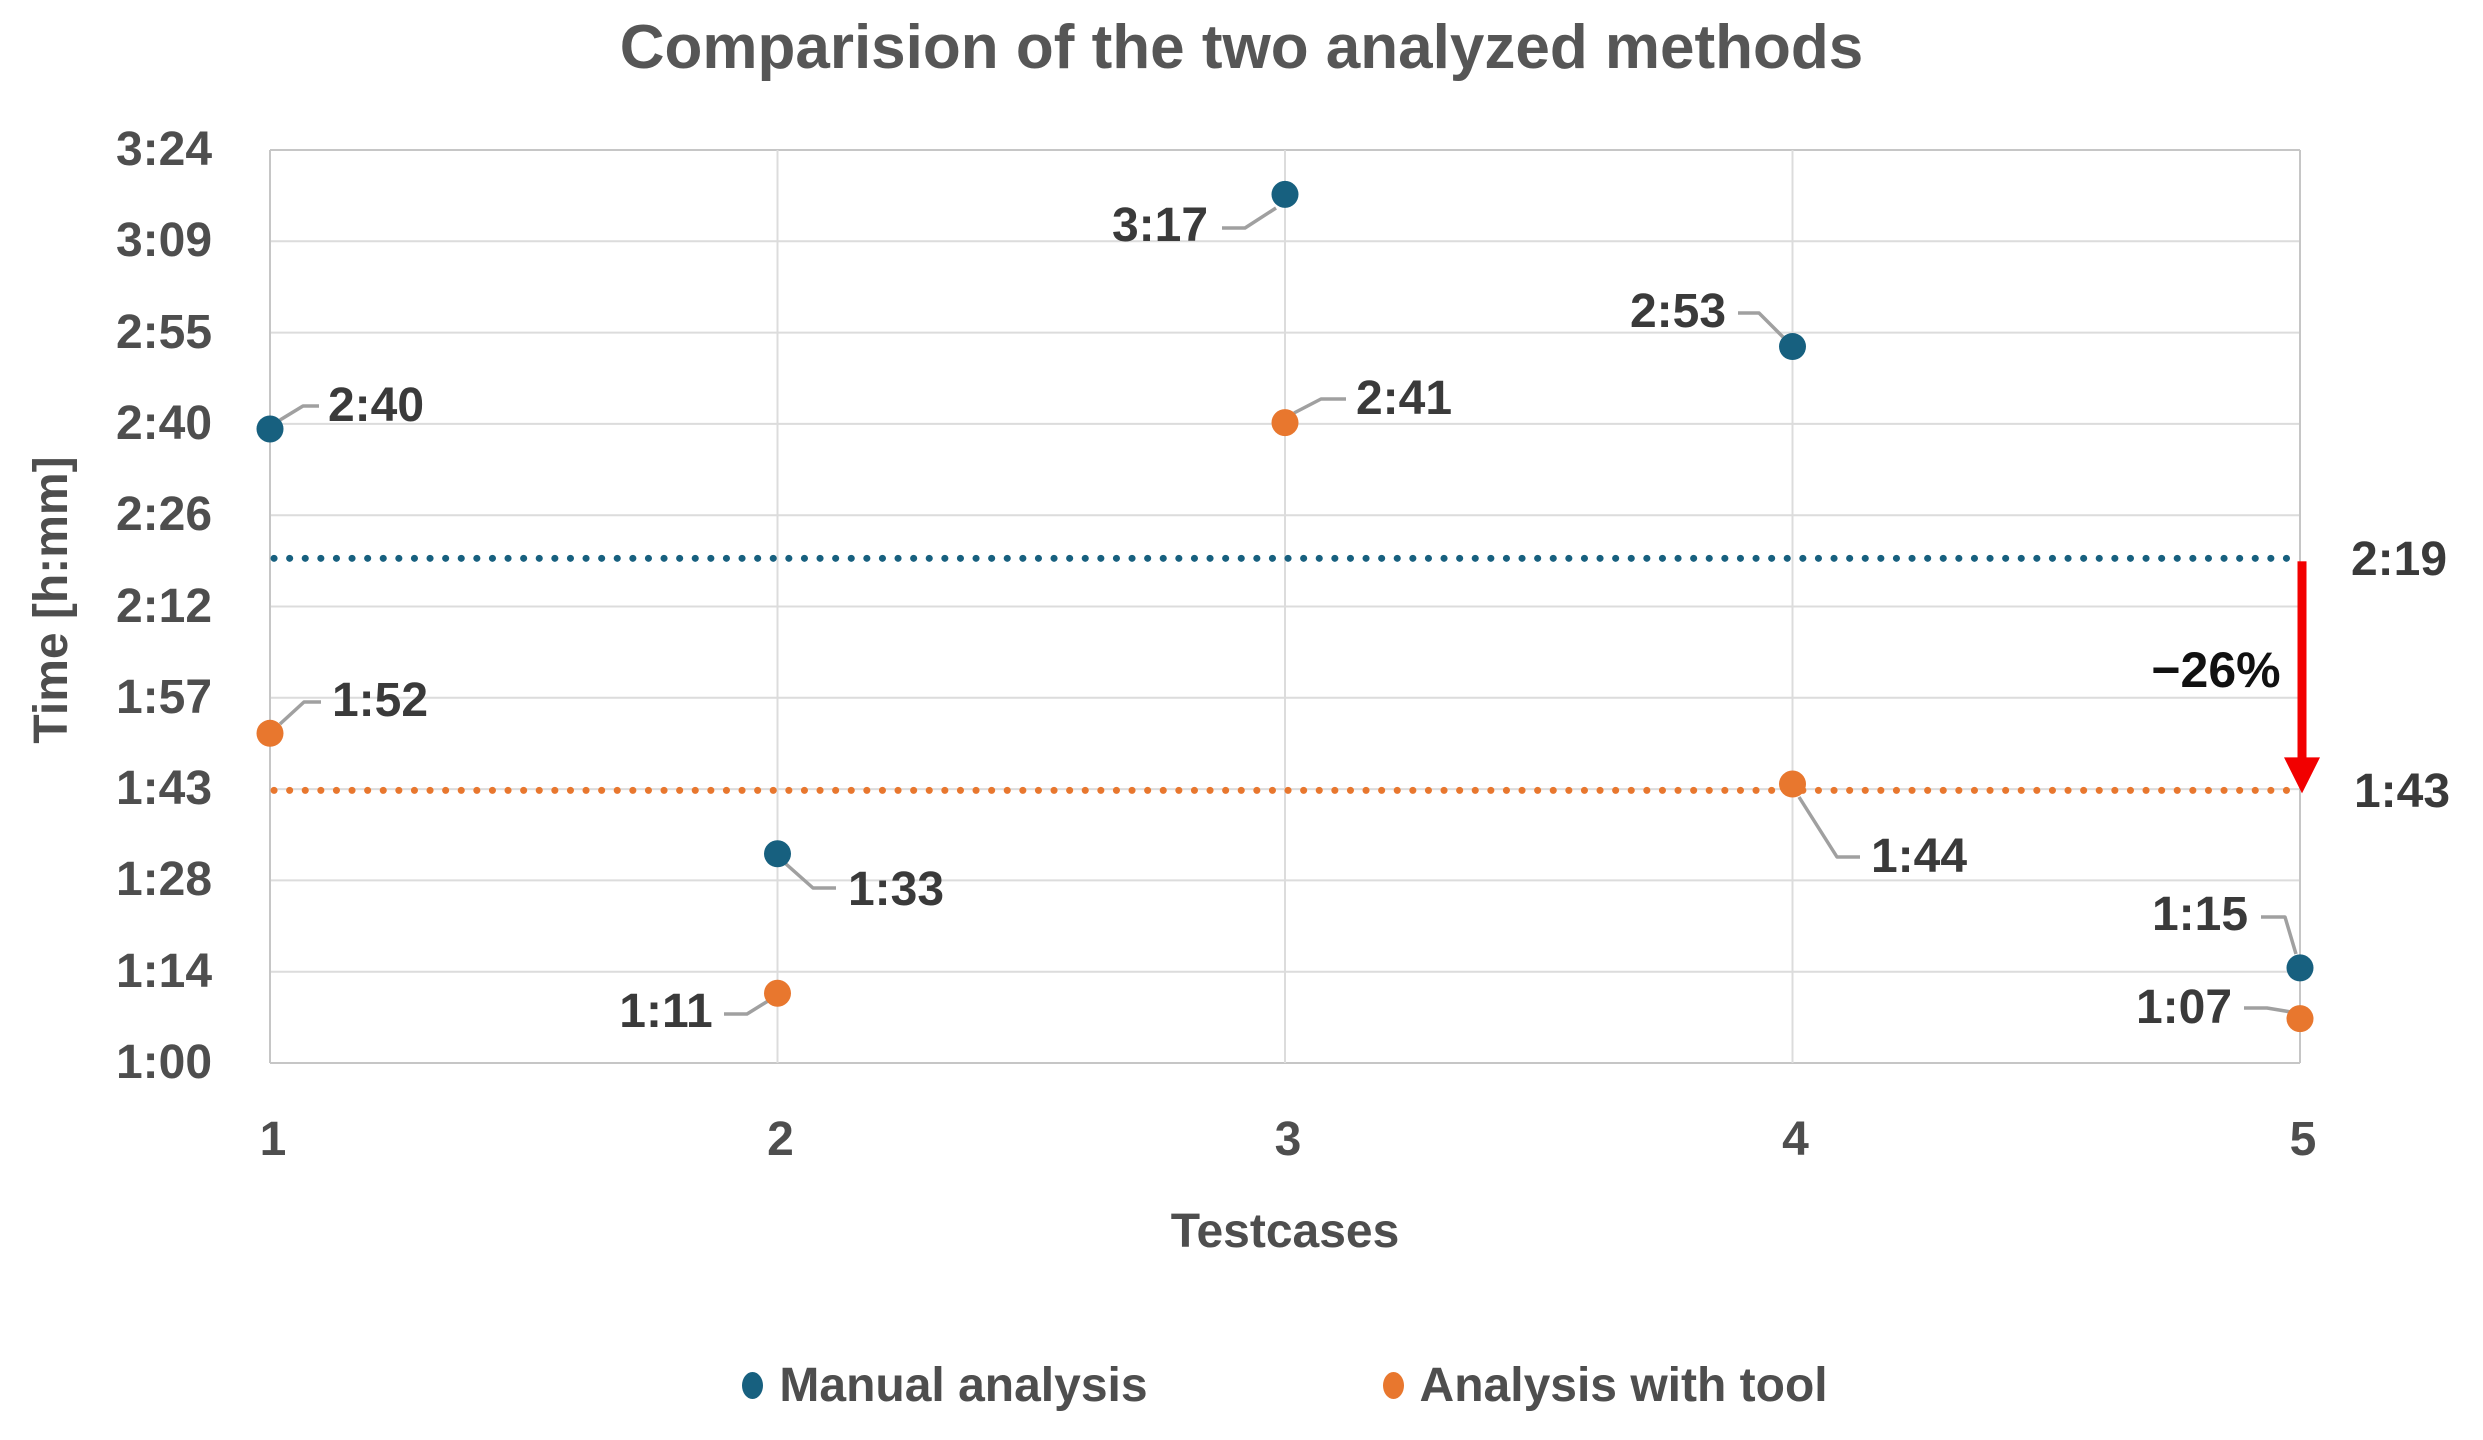  I want to click on data-label-tool-tc3: 2:41, so click(1404, 398).